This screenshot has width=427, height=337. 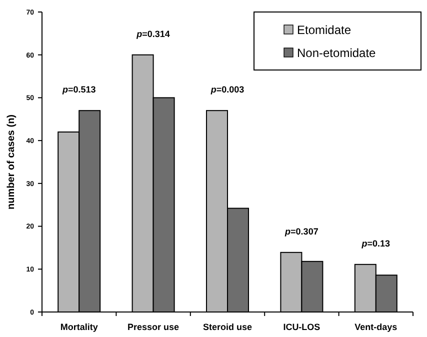 What do you see at coordinates (301, 231) in the screenshot?
I see `annotation: p=0.307` at bounding box center [301, 231].